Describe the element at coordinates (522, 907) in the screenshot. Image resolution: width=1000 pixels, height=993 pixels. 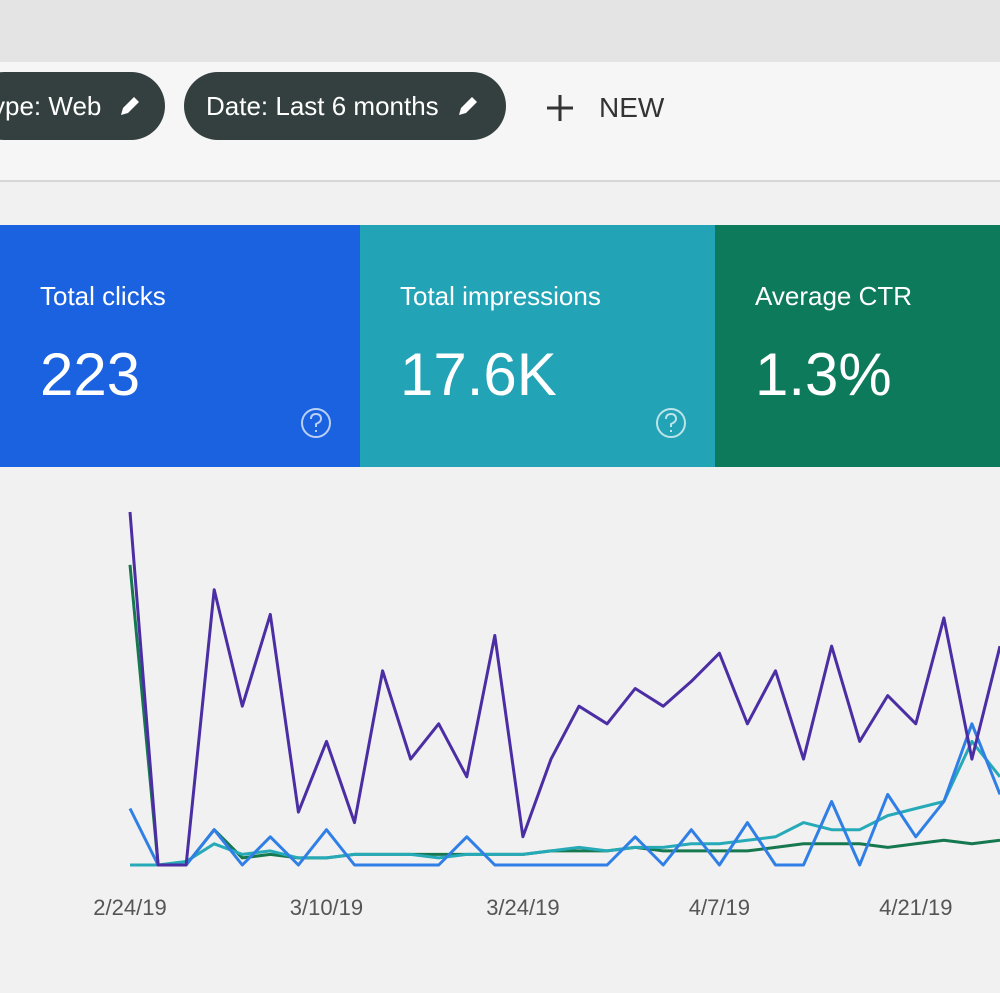
I see `x-tick-label: 3/24/19` at that location.